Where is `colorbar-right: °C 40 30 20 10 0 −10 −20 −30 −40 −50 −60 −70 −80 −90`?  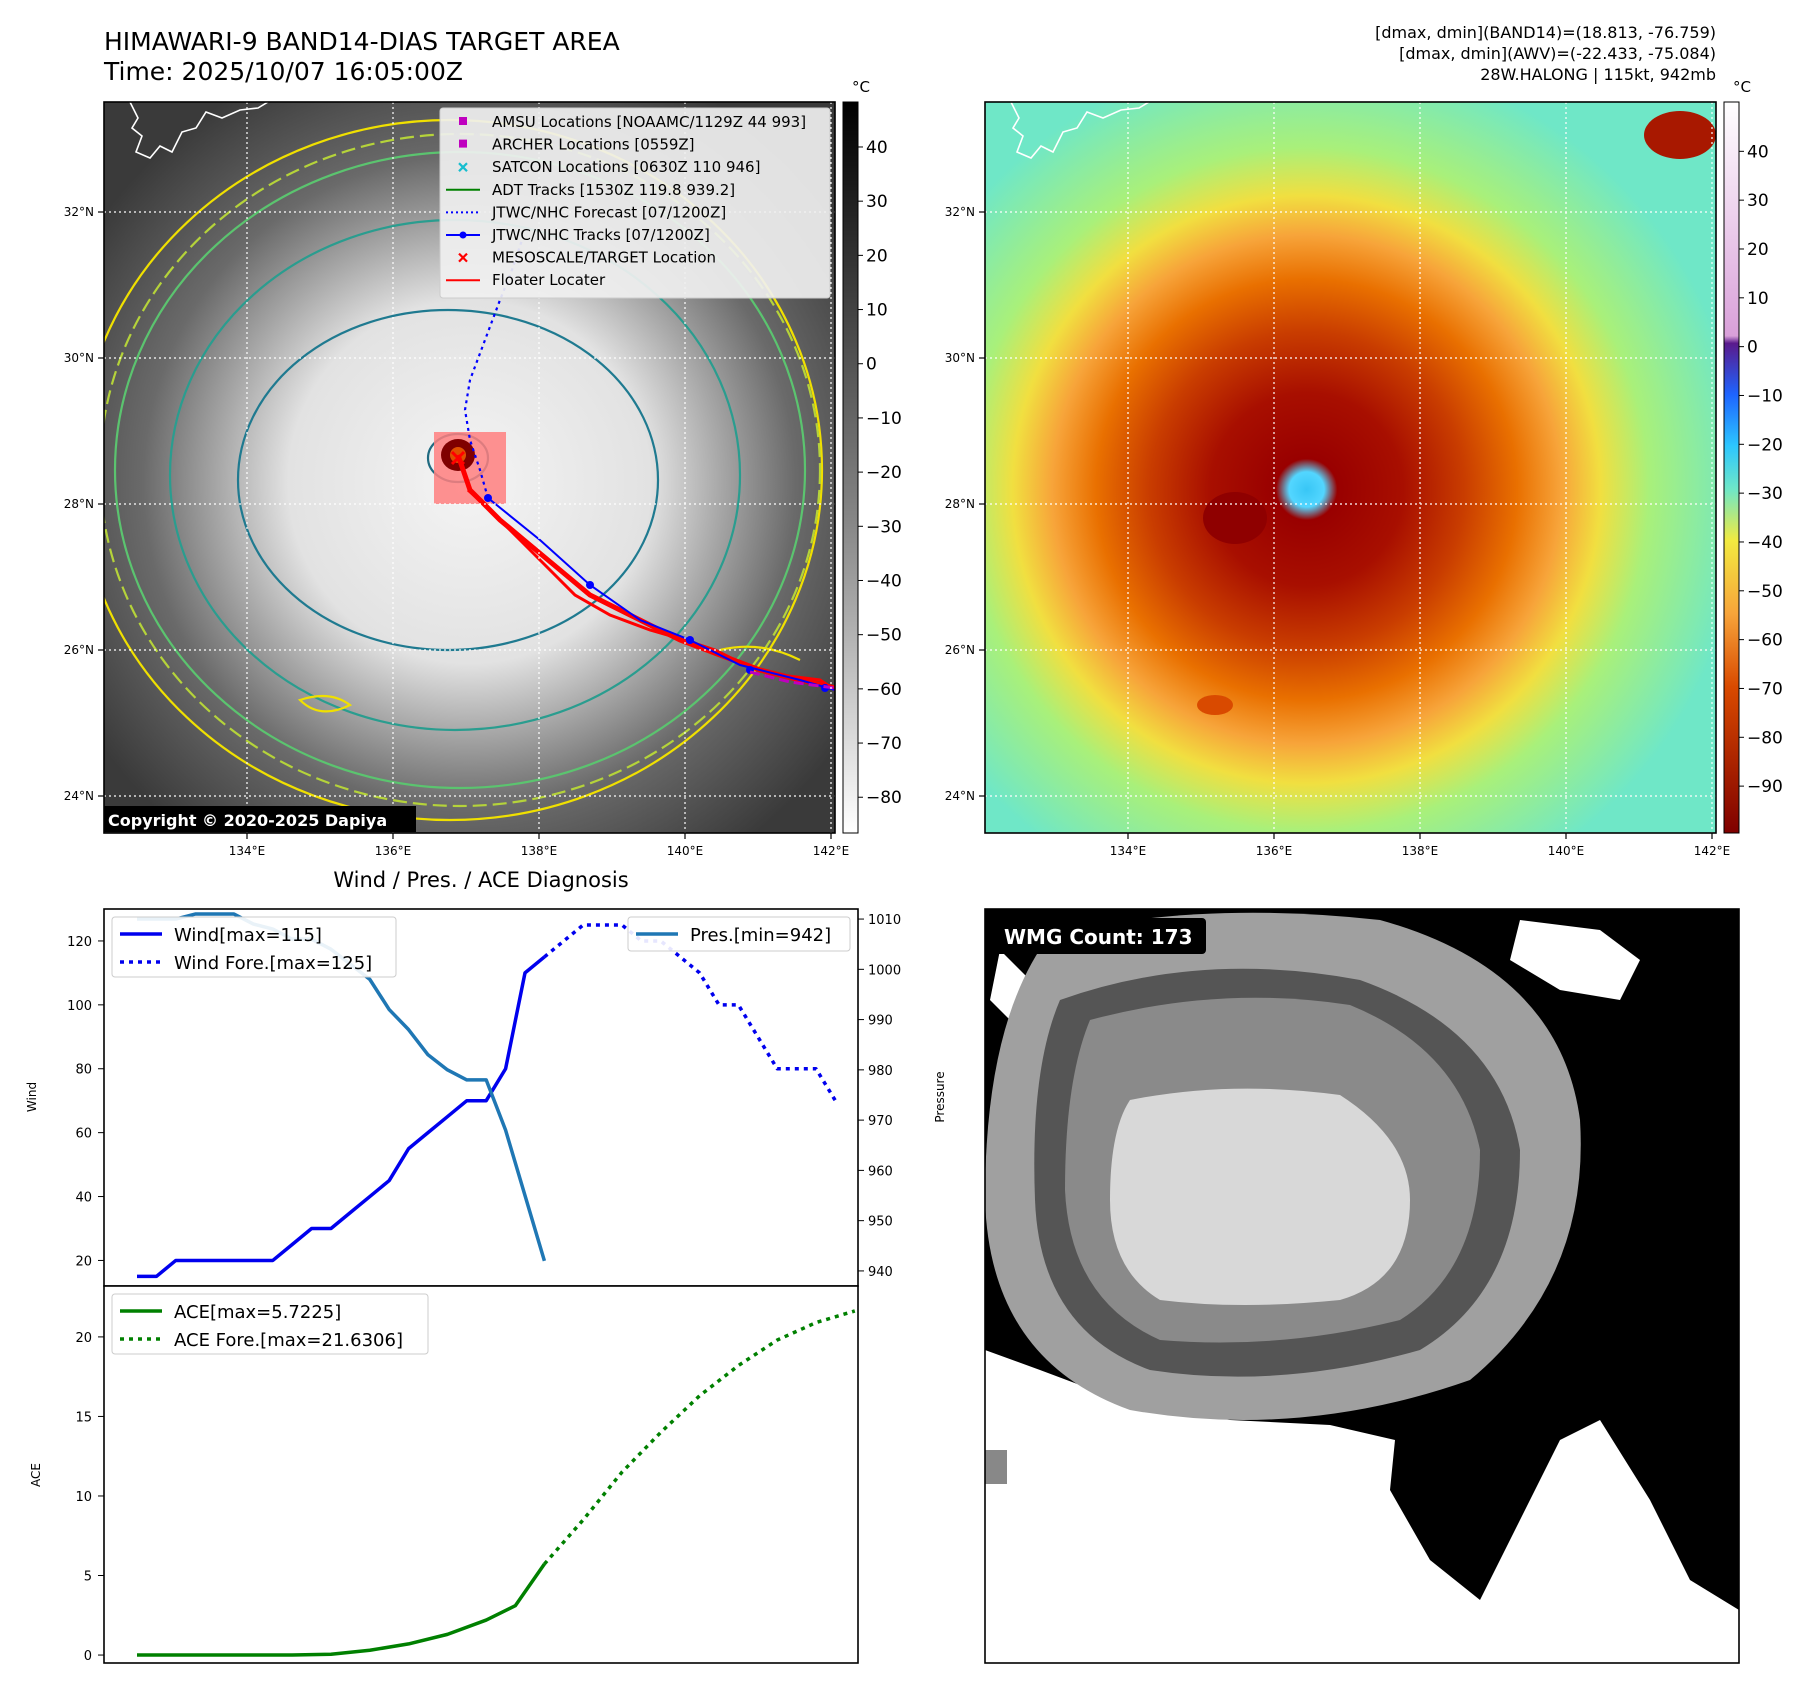
colorbar-right: °C 40 30 20 10 0 −10 −20 −30 −40 −50 −60 −70 −80 −90 is located at coordinates (1753, 456).